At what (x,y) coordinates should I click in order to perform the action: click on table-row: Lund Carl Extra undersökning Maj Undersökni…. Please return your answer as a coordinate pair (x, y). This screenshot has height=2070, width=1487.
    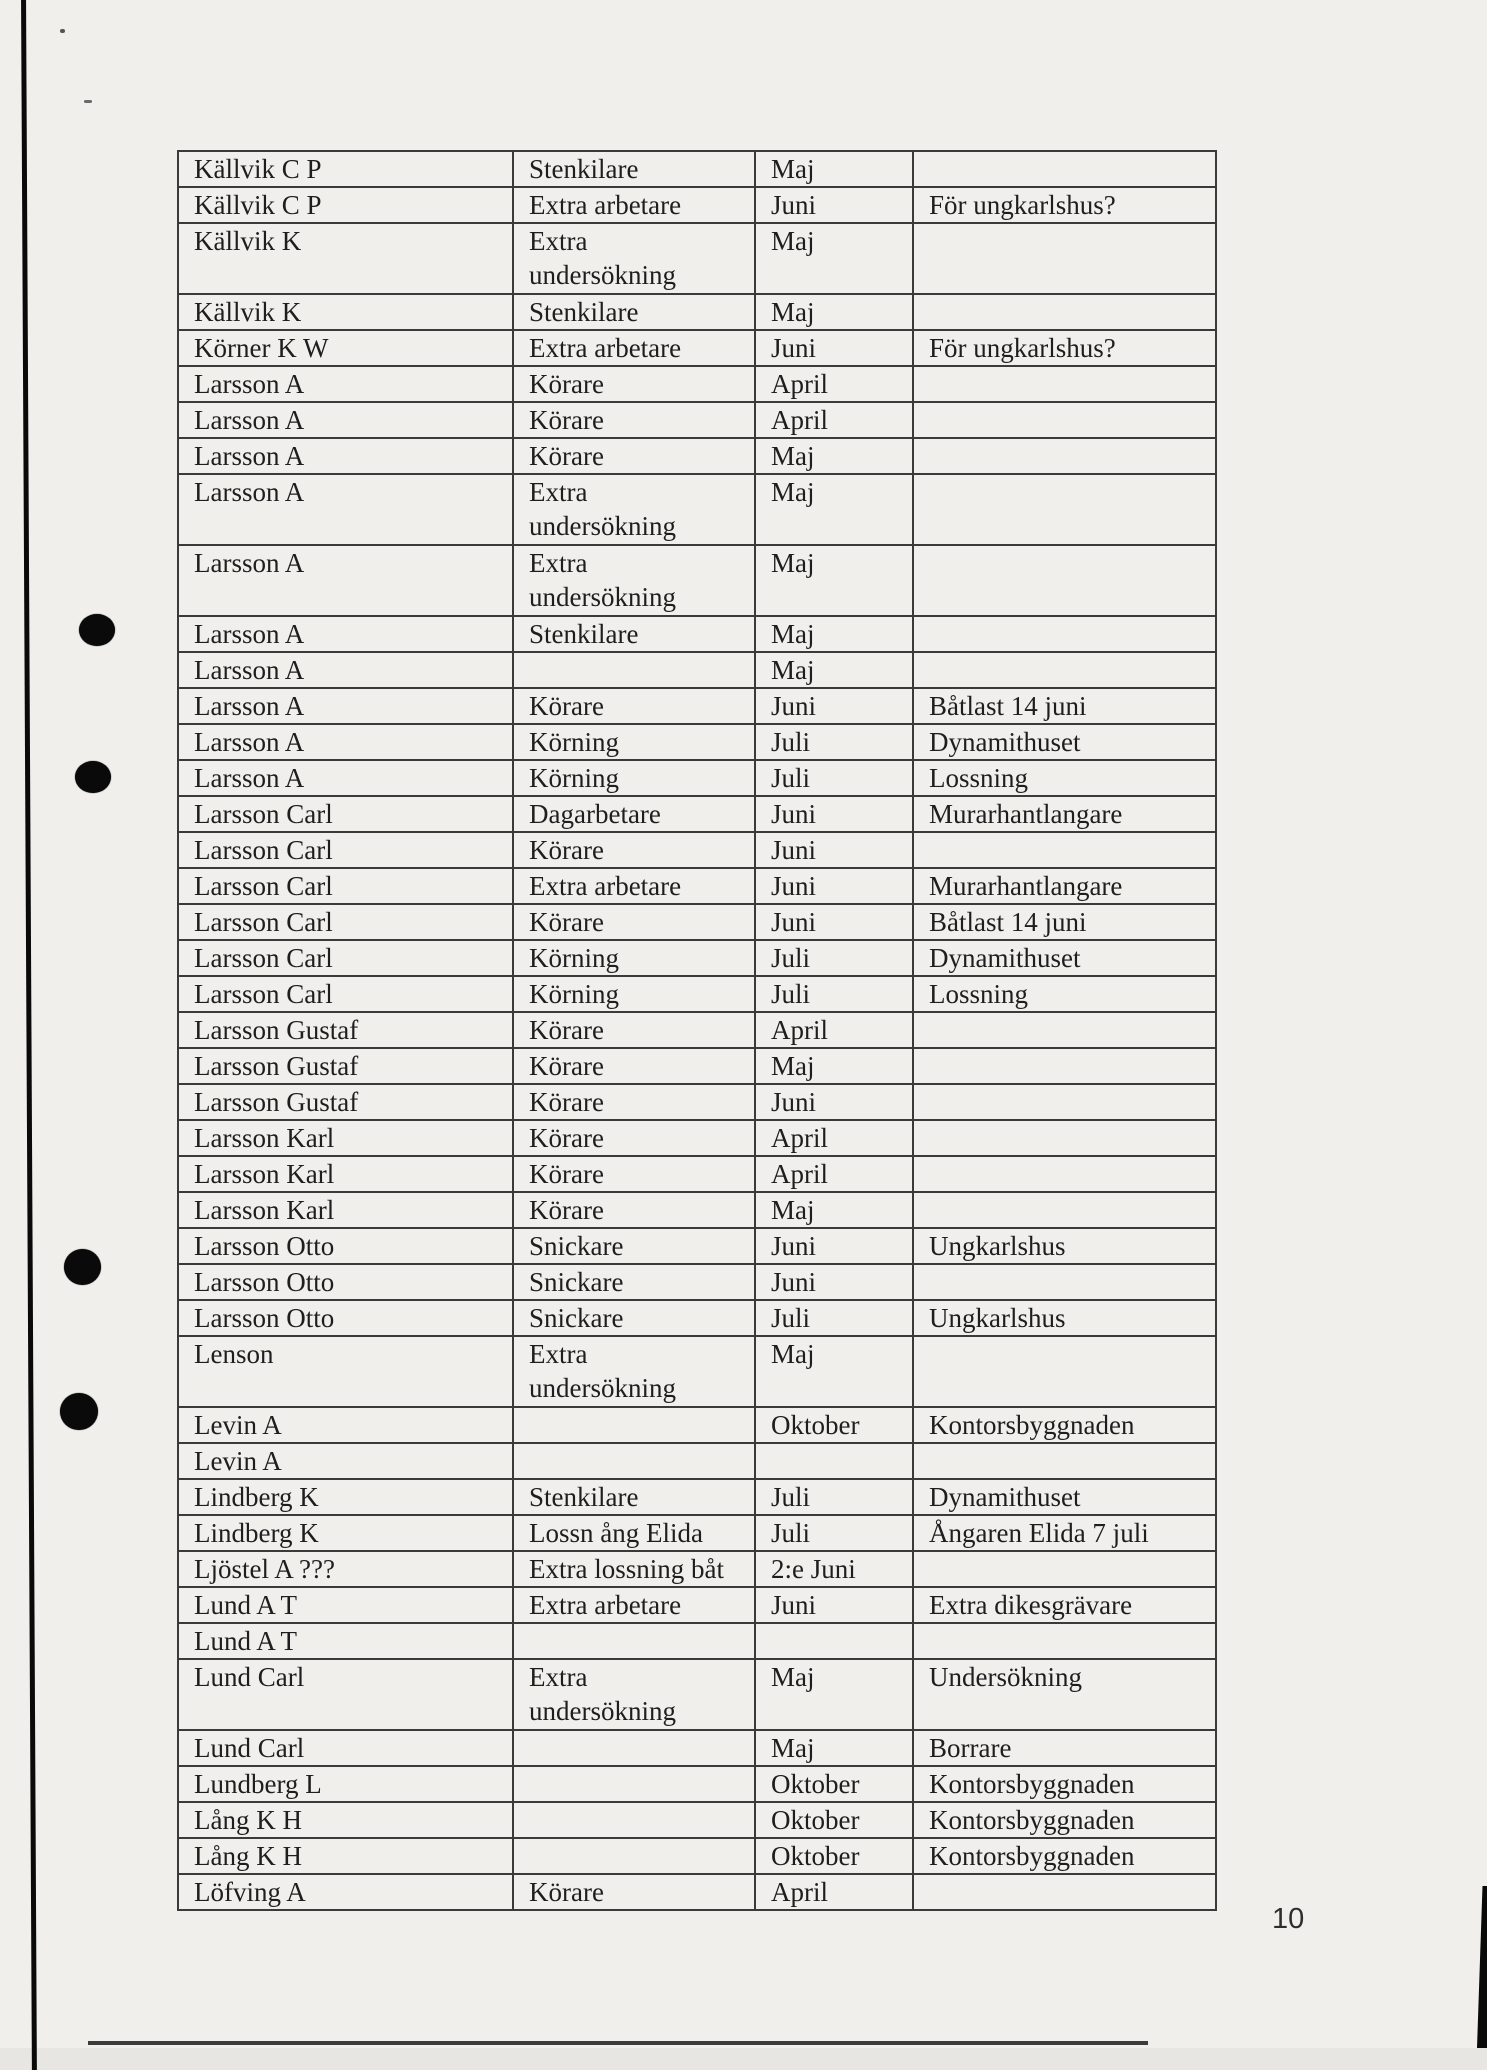
    Looking at the image, I should click on (697, 1694).